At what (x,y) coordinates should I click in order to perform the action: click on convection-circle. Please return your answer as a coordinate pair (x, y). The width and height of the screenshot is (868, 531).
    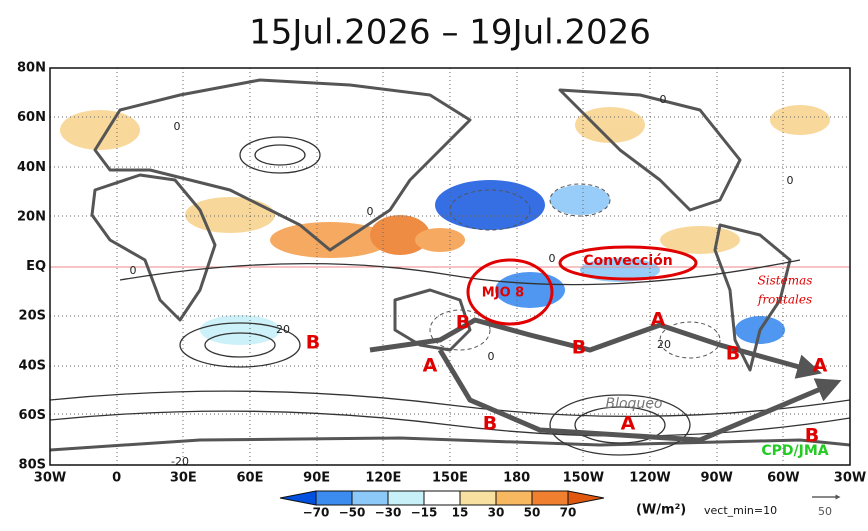
    Looking at the image, I should click on (628, 263).